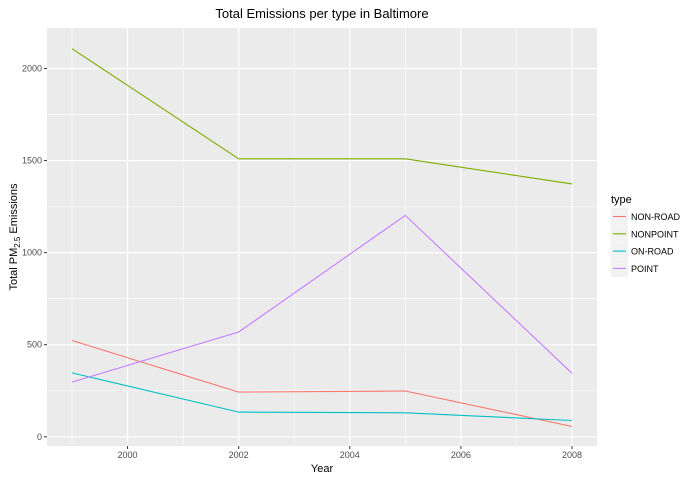  What do you see at coordinates (645, 269) in the screenshot?
I see `legend-label-point: POINT` at bounding box center [645, 269].